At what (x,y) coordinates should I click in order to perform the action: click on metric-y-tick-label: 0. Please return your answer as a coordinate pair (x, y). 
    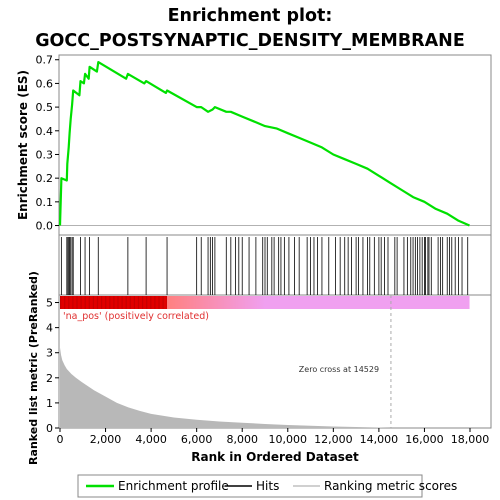
    Looking at the image, I should click on (49, 428).